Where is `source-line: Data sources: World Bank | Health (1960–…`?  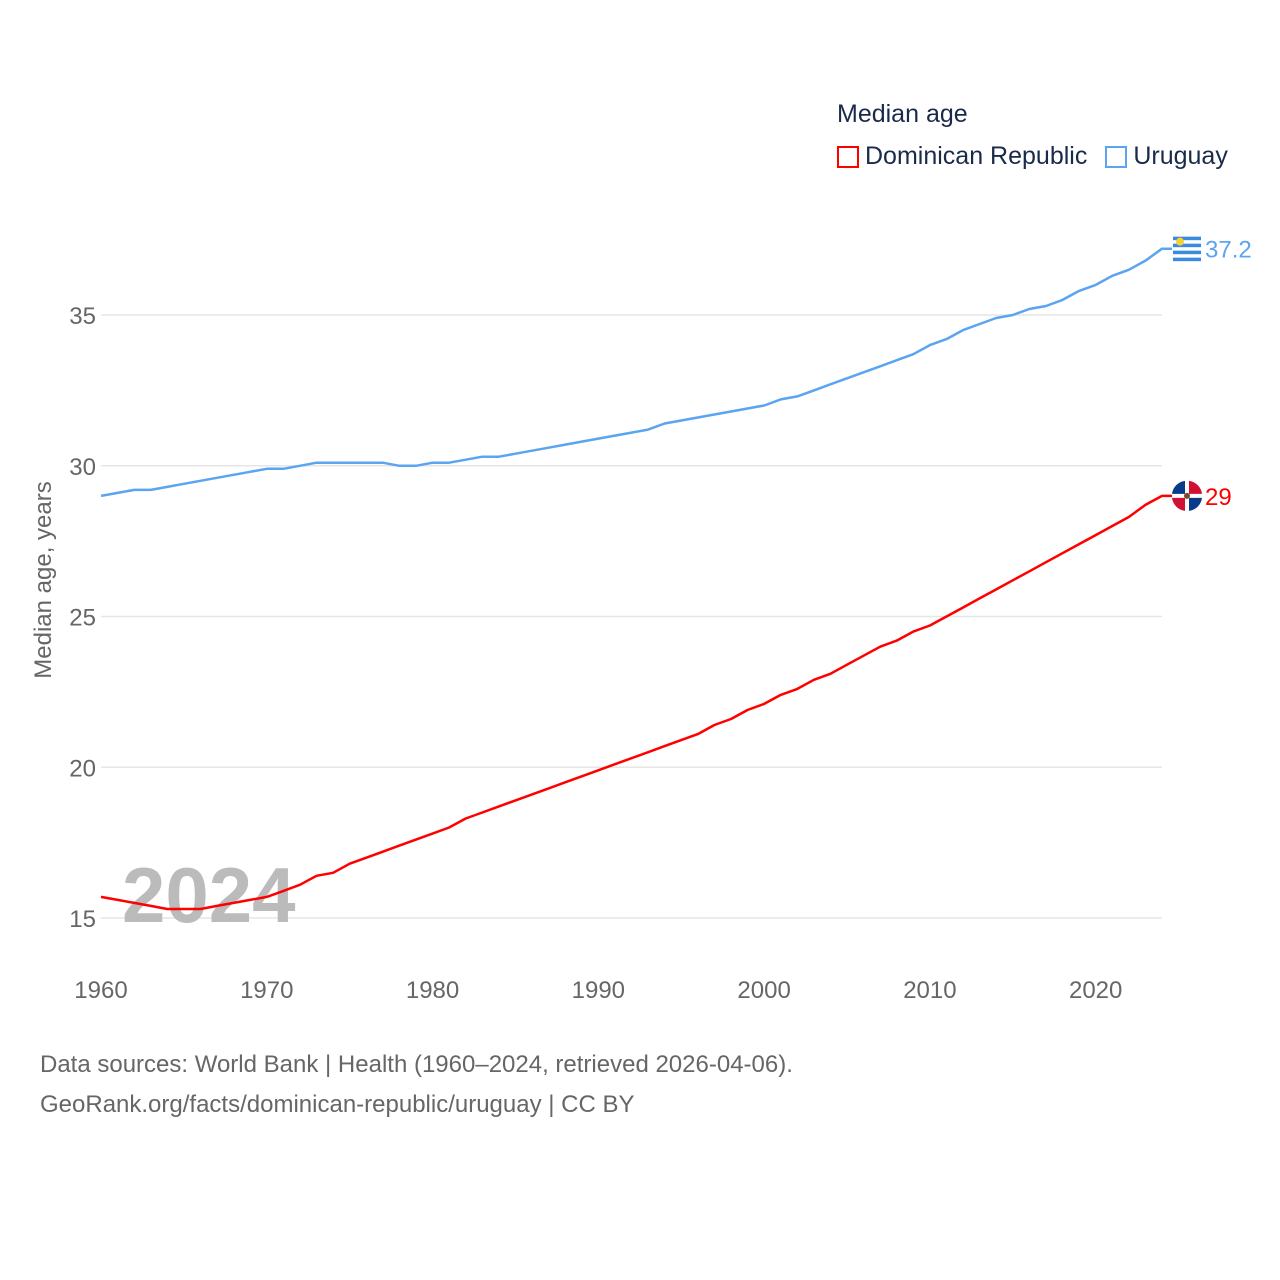 source-line: Data sources: World Bank | Health (1960–… is located at coordinates (416, 1064).